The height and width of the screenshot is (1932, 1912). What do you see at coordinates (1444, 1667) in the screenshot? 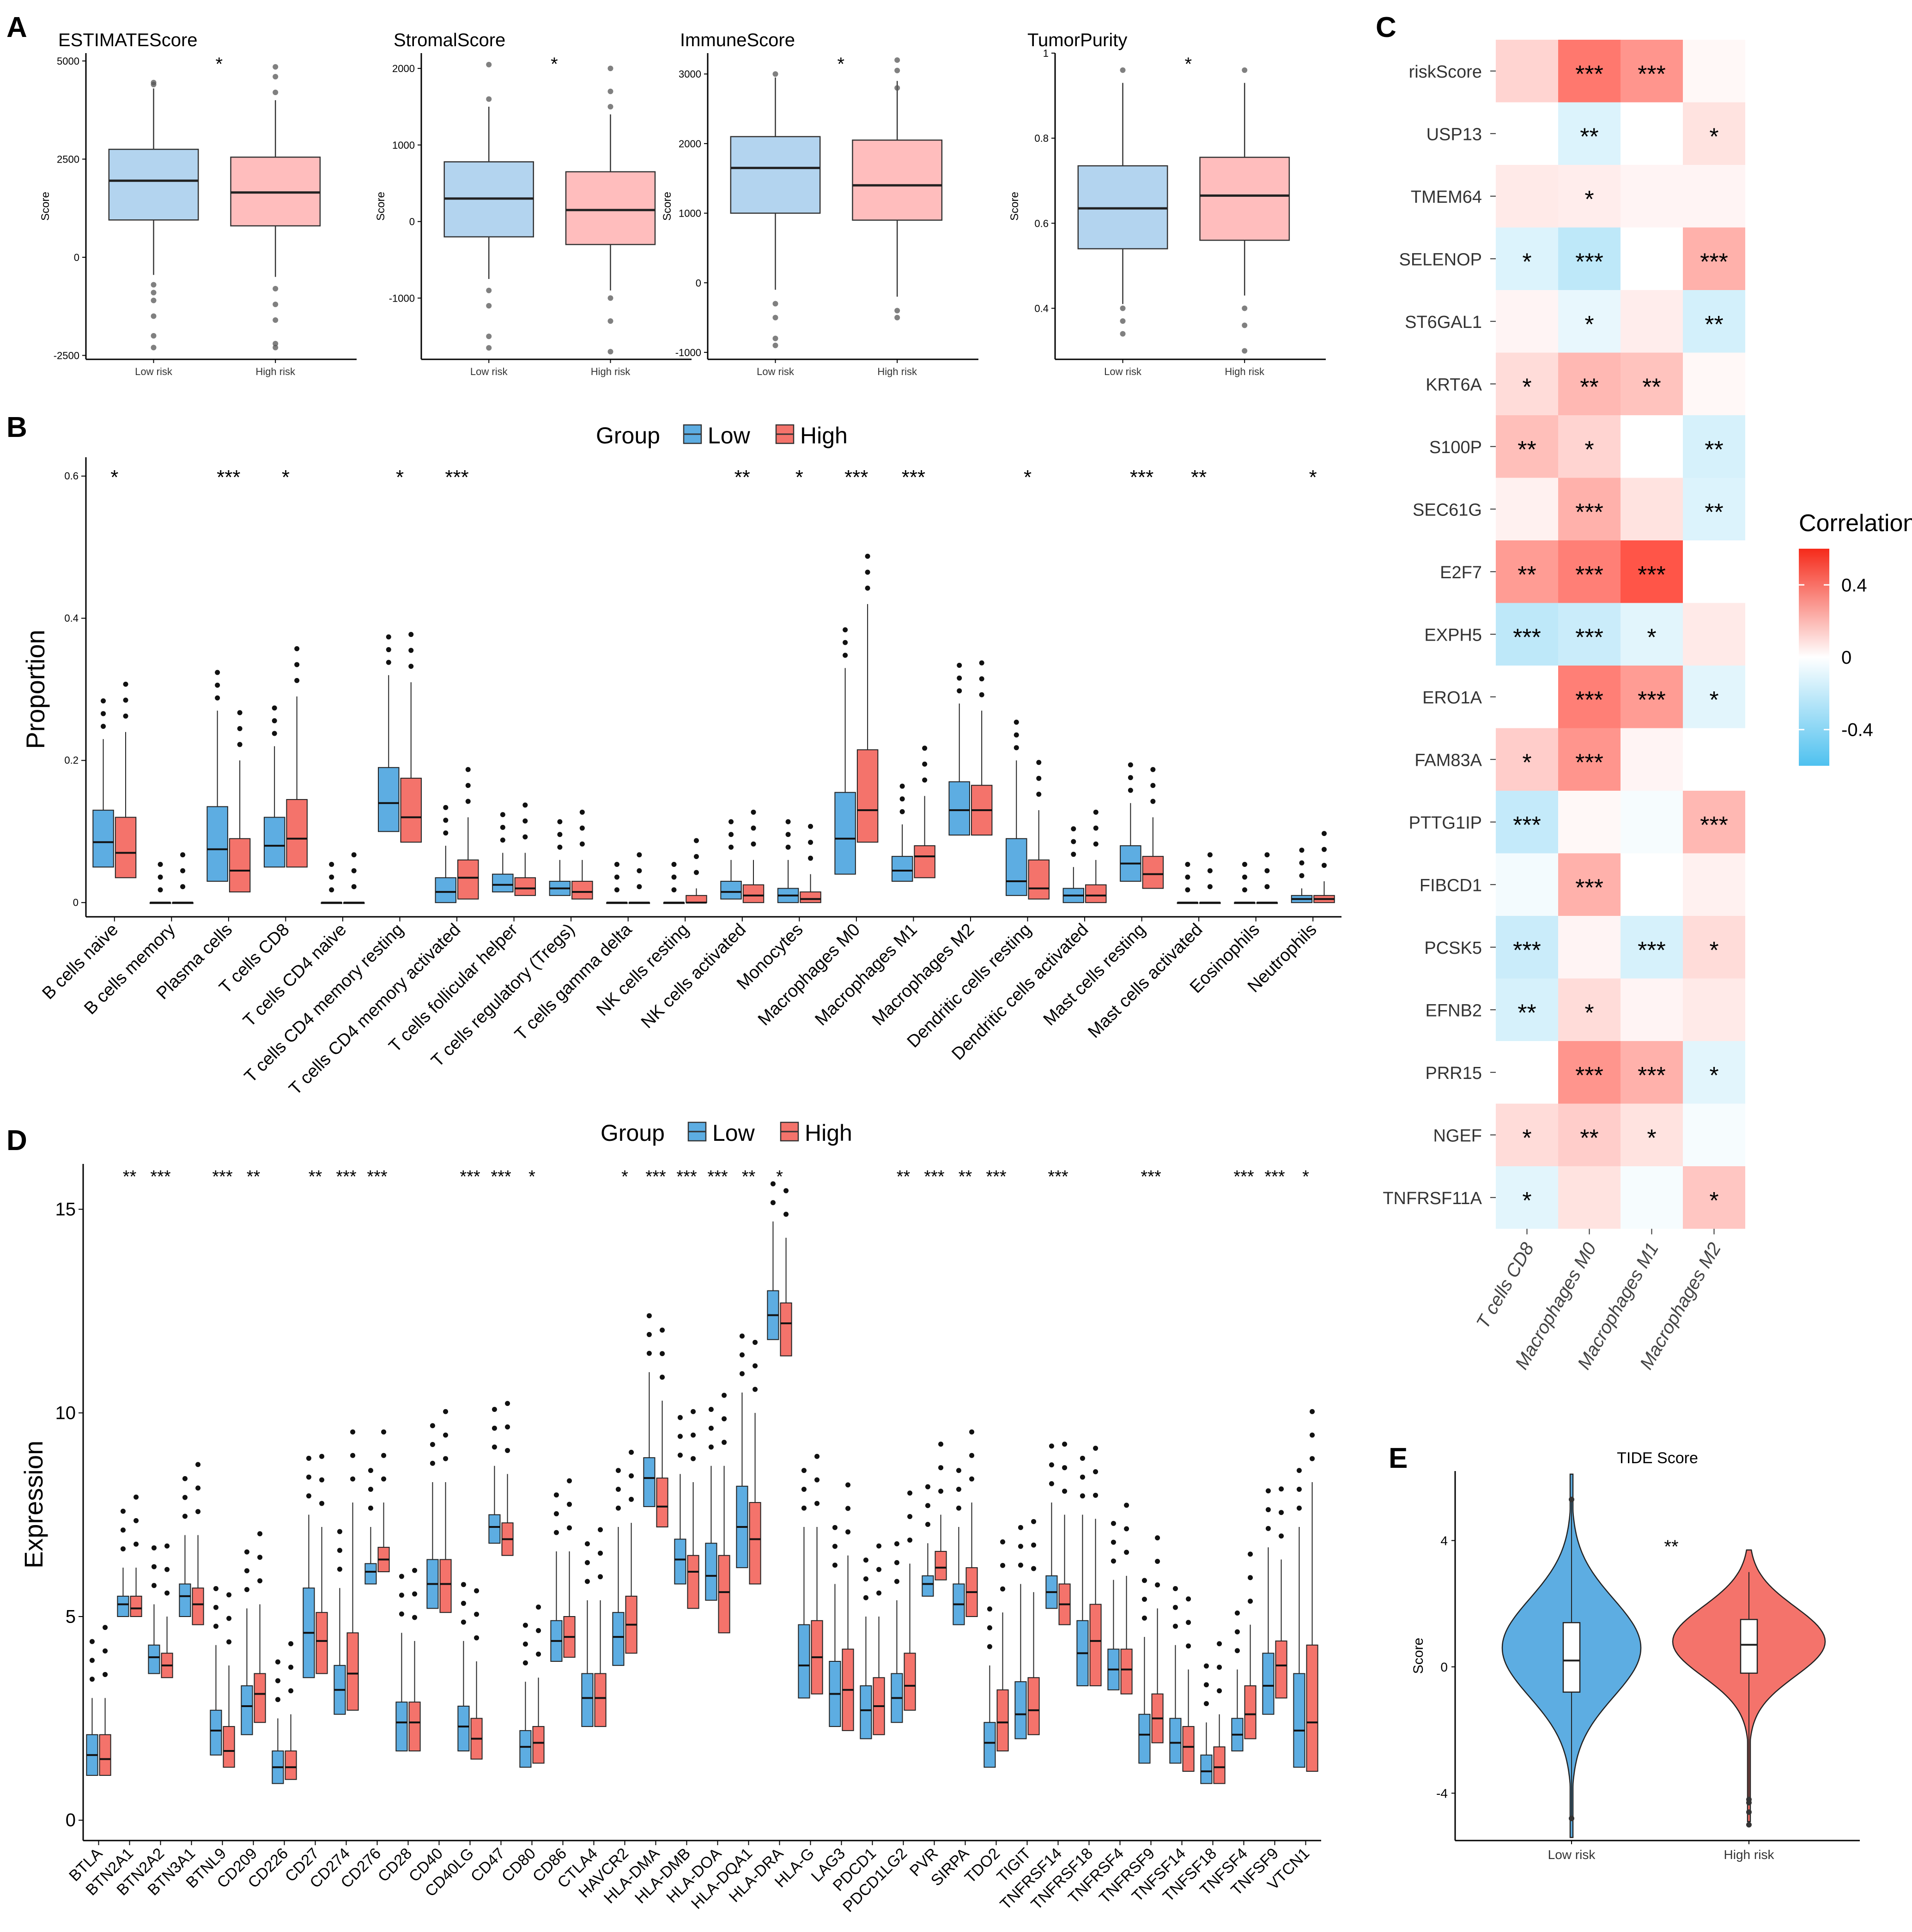
I see `chart-e-y-tick-label: 0` at bounding box center [1444, 1667].